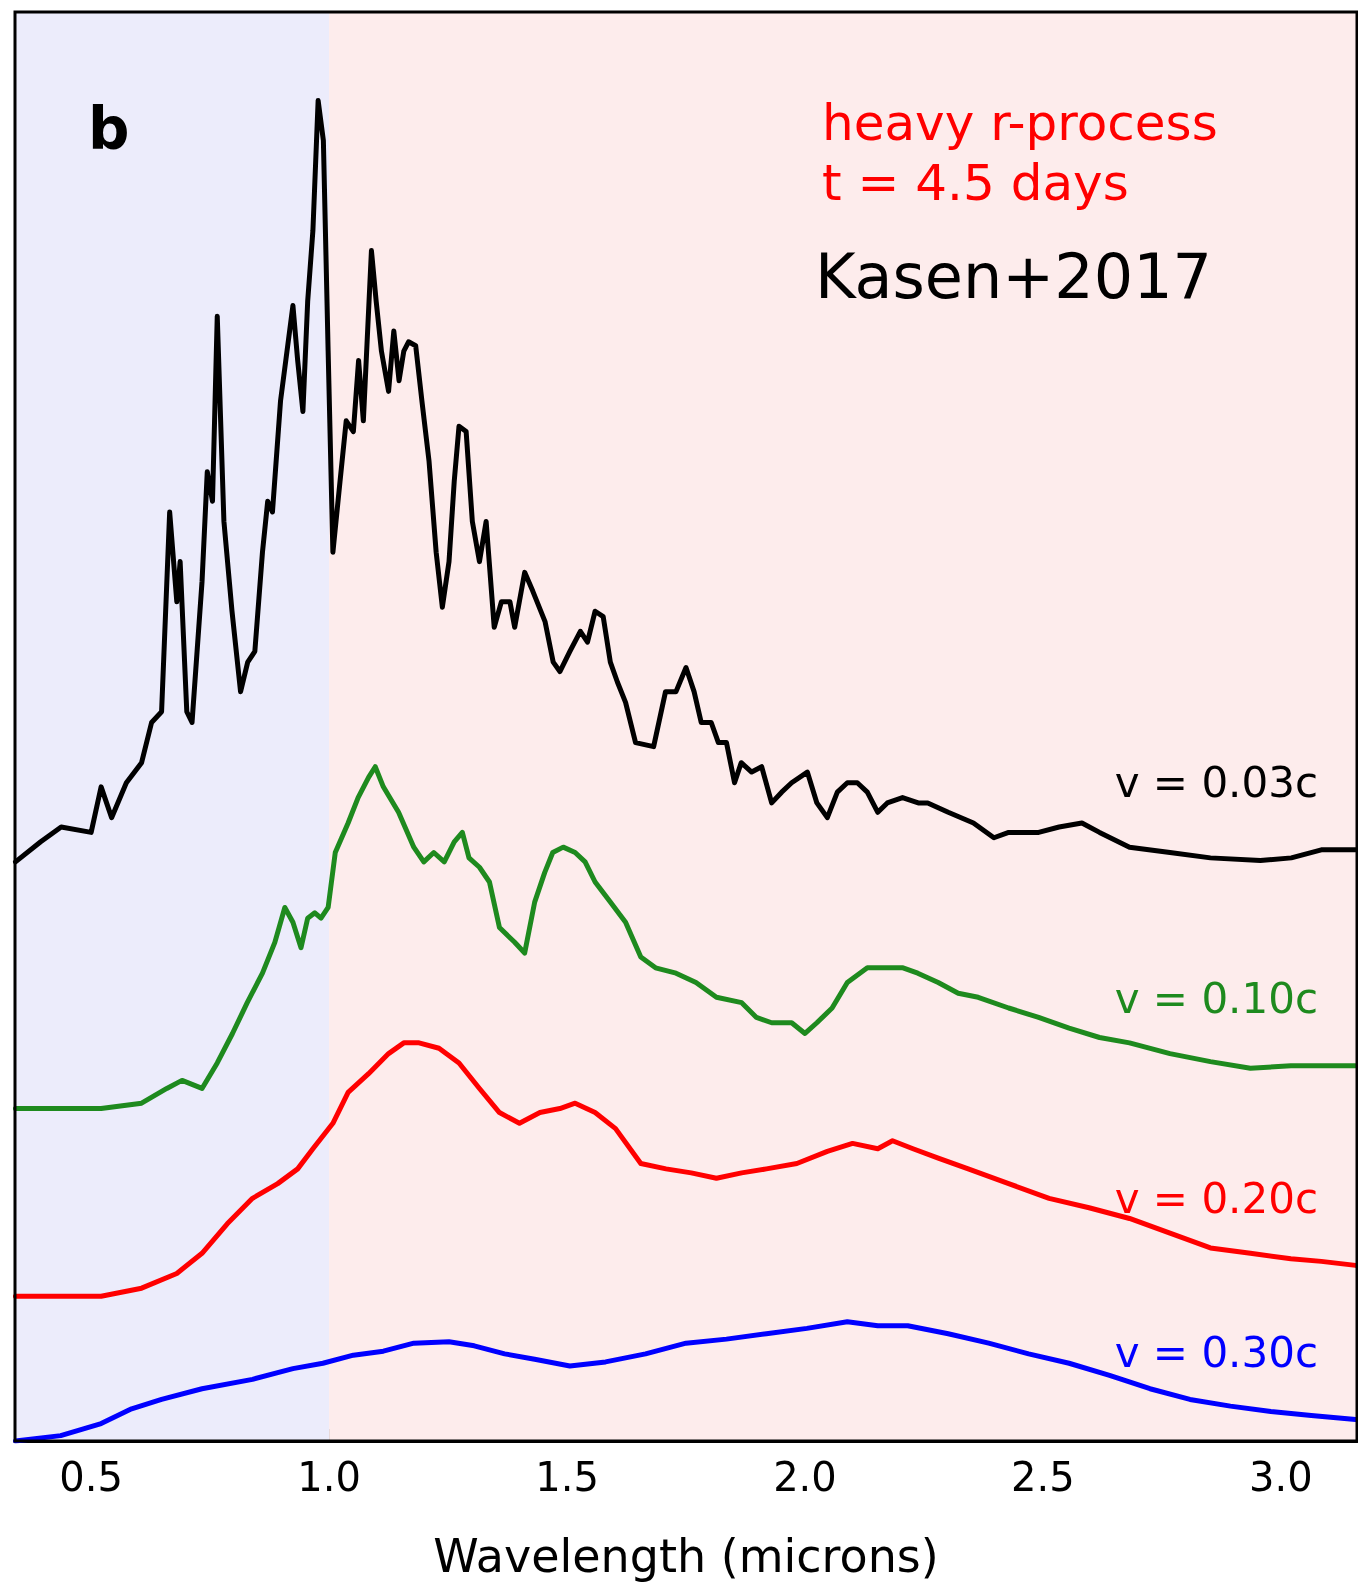  I want to click on x-tick-label: 3.0, so click(1281, 1477).